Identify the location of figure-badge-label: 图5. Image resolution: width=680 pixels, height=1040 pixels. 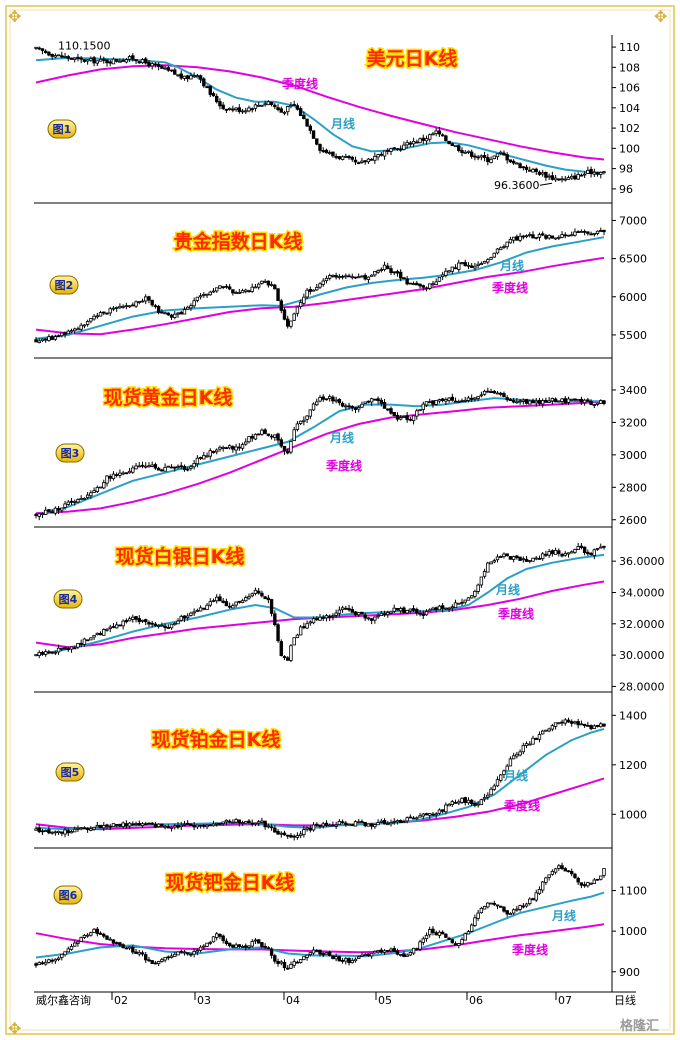
(70, 772).